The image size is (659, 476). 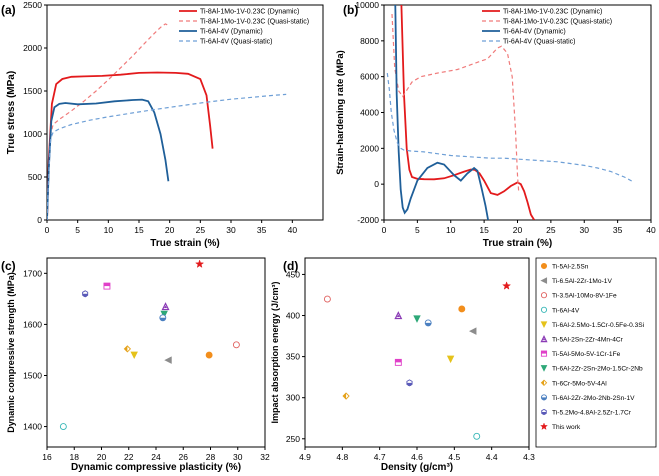 What do you see at coordinates (32, 273) in the screenshot?
I see `y-tick-label: 1700` at bounding box center [32, 273].